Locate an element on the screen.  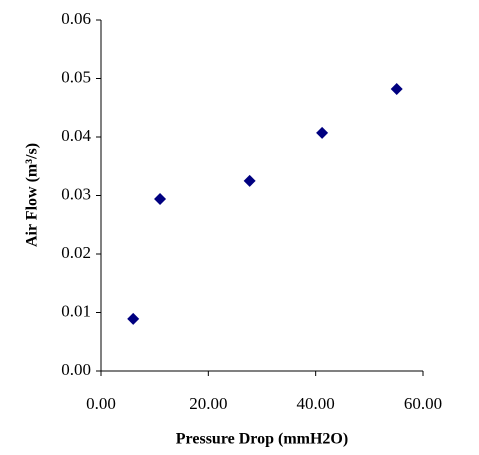
y-tick-label: 0.04 is located at coordinates (76, 135).